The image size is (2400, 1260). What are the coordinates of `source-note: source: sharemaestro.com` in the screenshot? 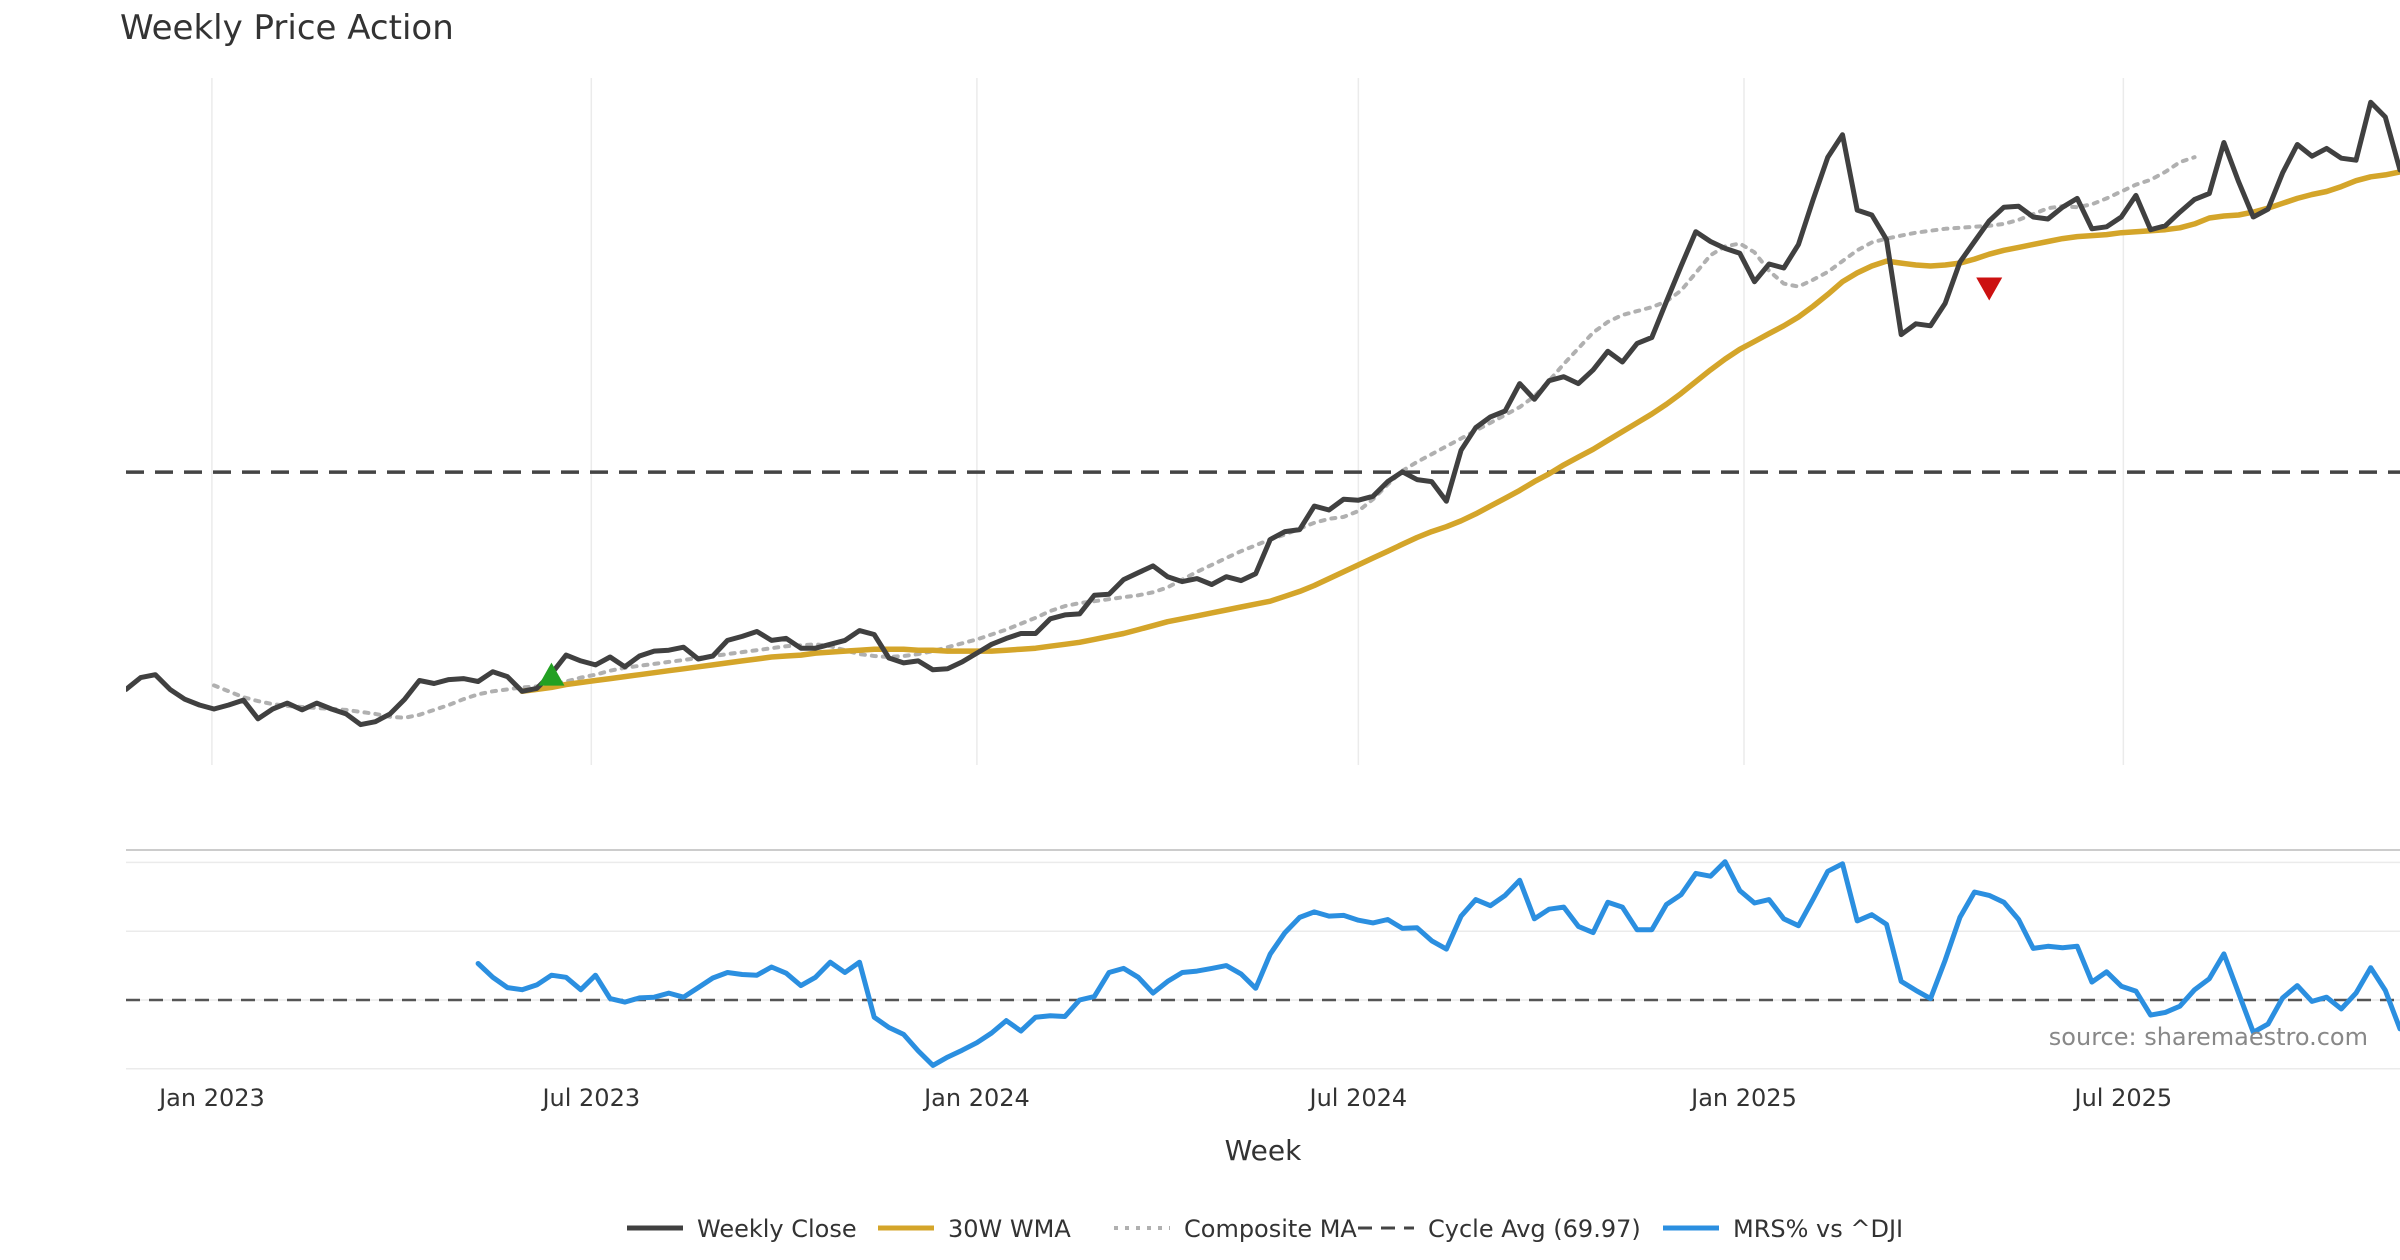 It's located at (2208, 1037).